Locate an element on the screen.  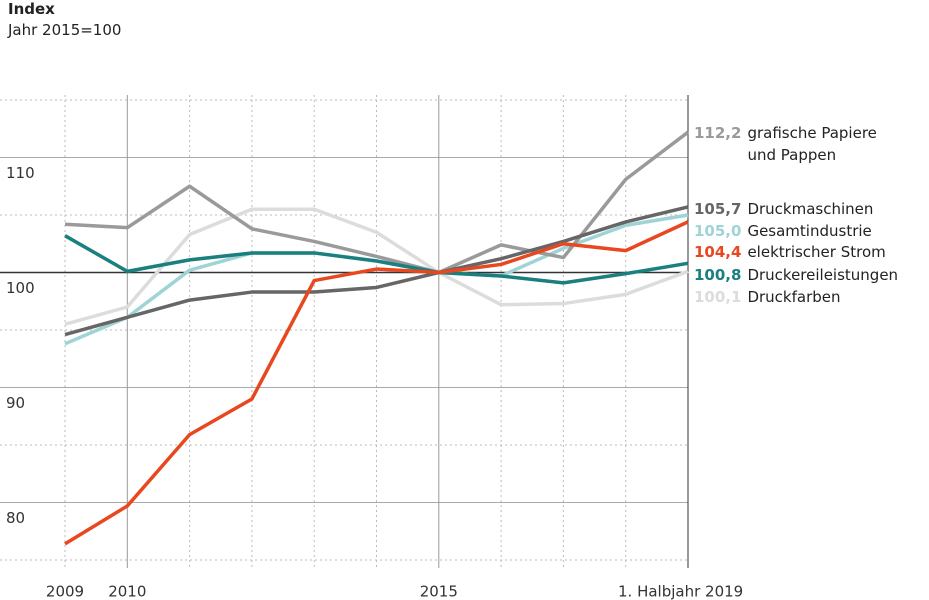
value-label: 112,2 is located at coordinates (718, 133).